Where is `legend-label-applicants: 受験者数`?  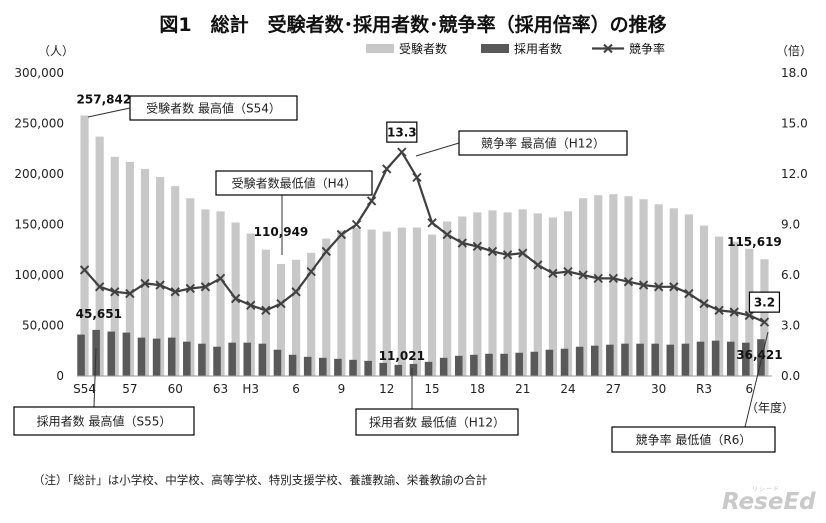
legend-label-applicants: 受験者数 is located at coordinates (423, 48).